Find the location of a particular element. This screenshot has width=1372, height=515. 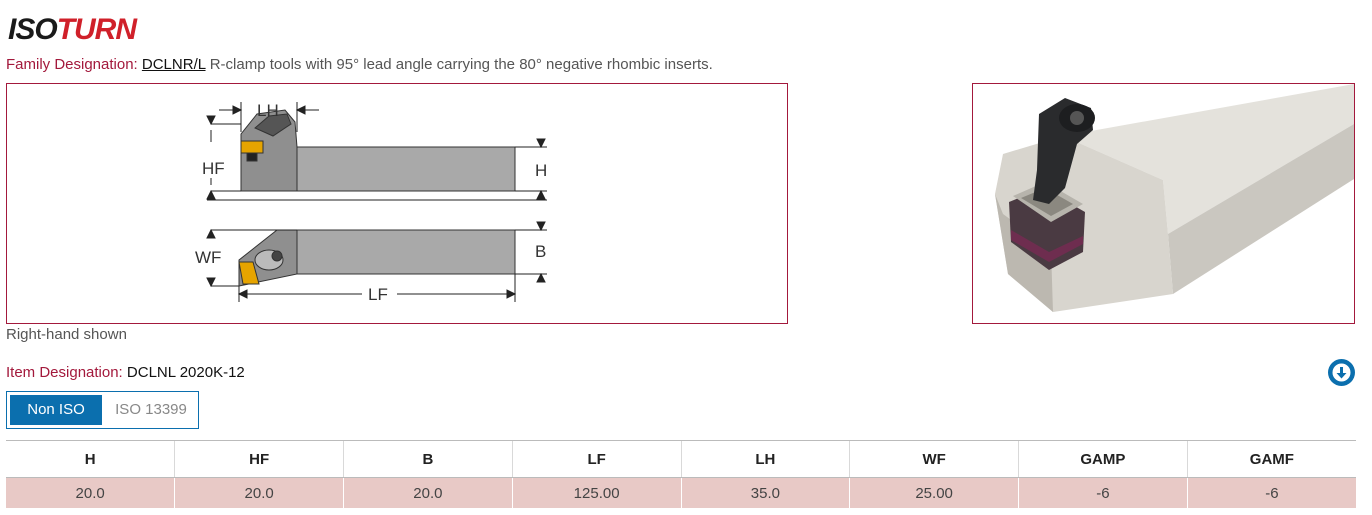

tab-iso-13399: ISO 13399 is located at coordinates (151, 409).